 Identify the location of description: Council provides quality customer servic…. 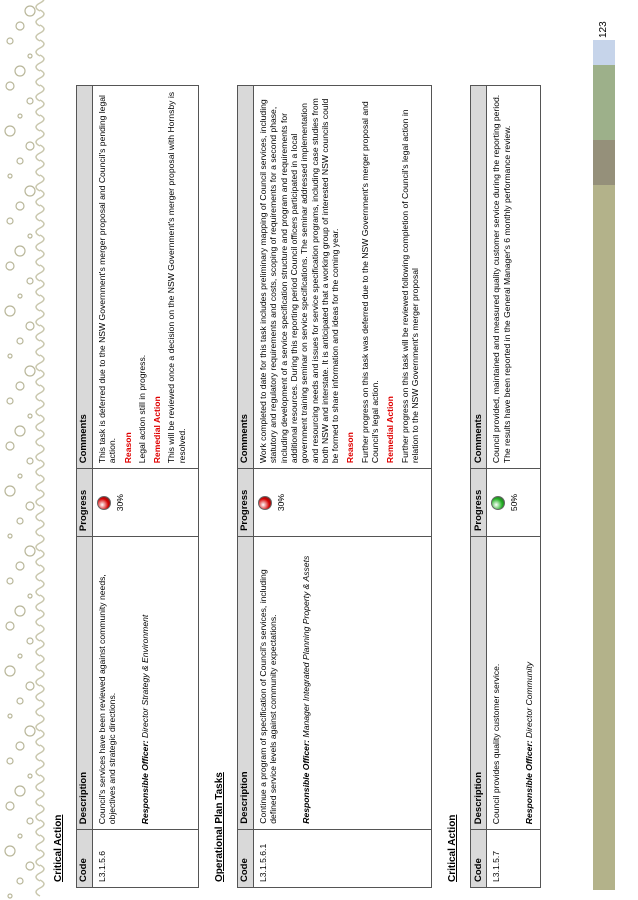
(496, 744).